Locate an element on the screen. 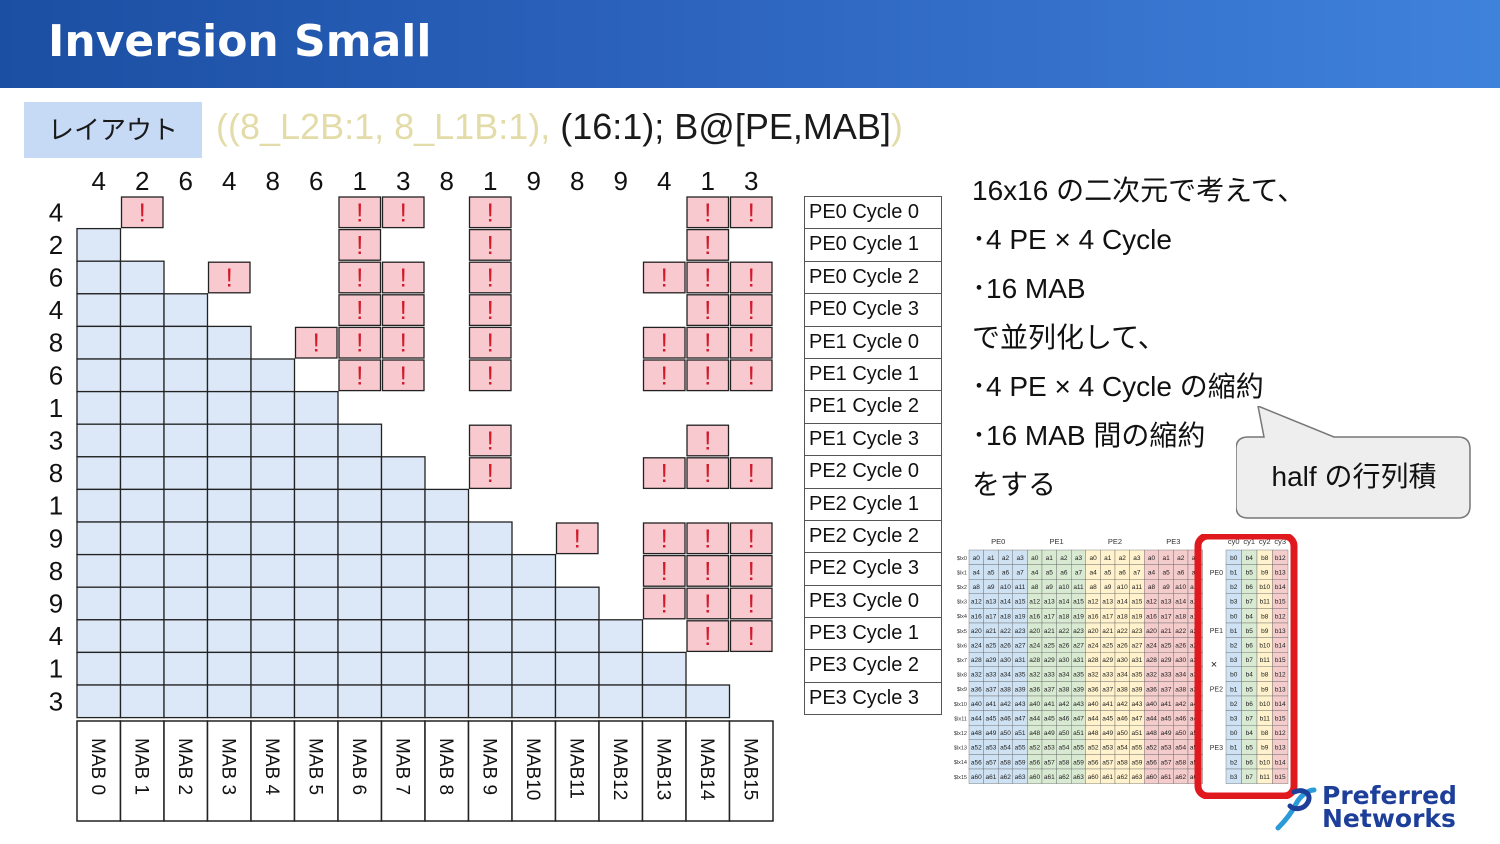  row-label: 6 is located at coordinates (56, 375).